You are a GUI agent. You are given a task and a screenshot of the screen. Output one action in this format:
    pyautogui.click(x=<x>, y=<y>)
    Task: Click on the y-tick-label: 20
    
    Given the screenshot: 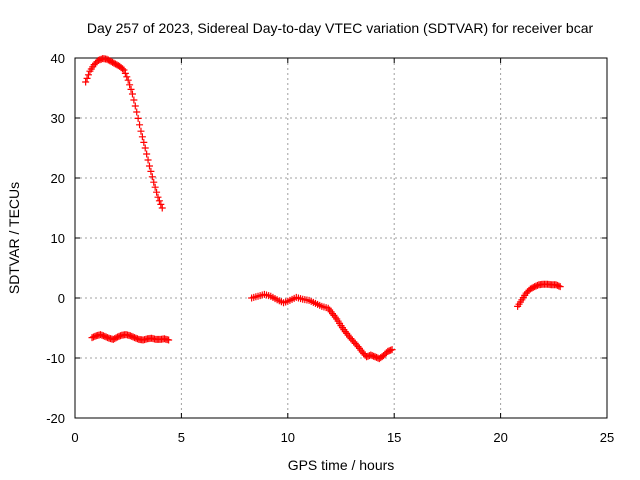 What is the action you would take?
    pyautogui.click(x=58, y=178)
    